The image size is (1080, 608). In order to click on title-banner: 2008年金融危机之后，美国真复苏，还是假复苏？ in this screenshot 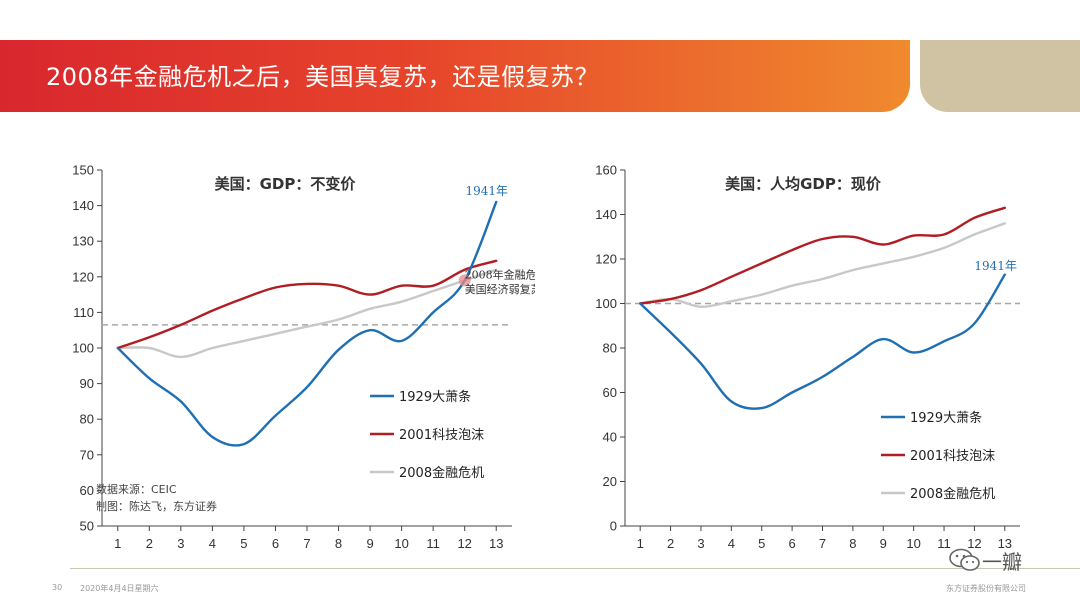, I will do `click(455, 76)`.